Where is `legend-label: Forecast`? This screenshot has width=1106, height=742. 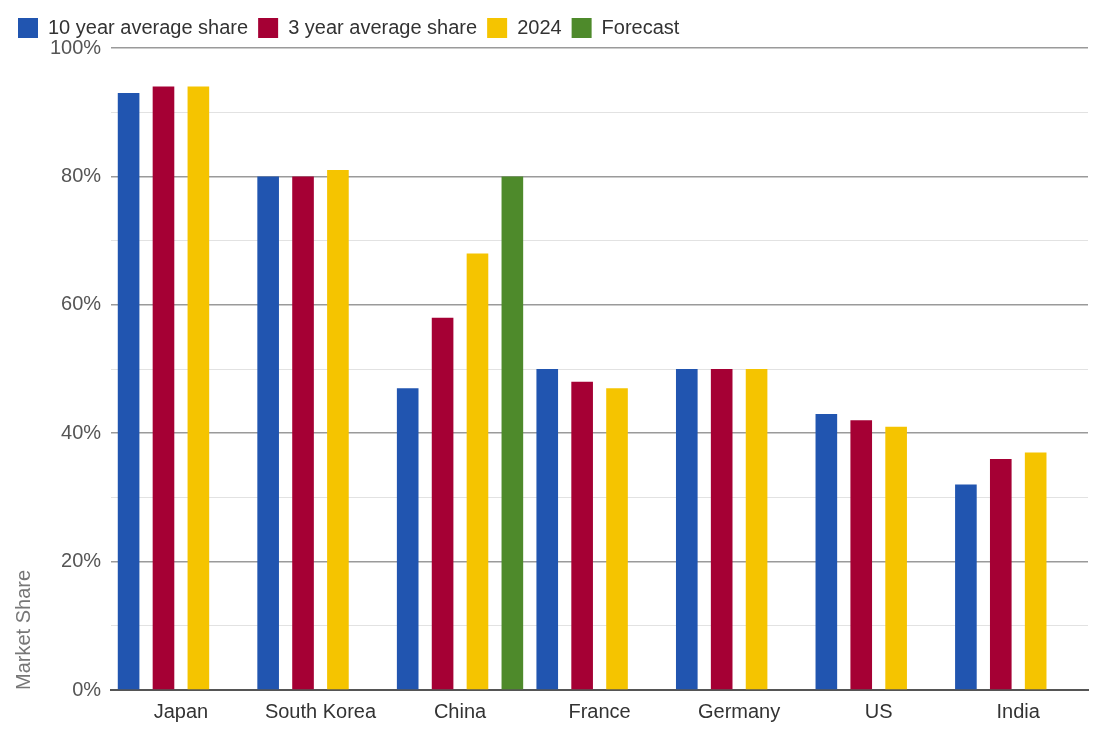 legend-label: Forecast is located at coordinates (640, 26).